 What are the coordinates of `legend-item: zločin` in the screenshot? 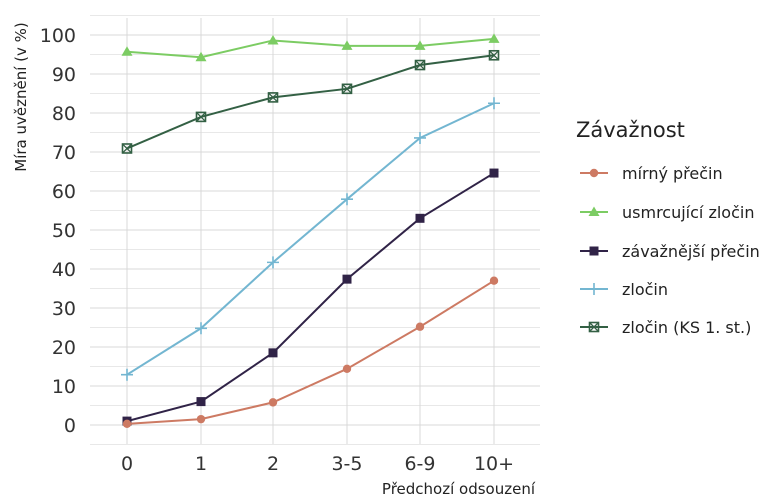 It's located at (624, 289).